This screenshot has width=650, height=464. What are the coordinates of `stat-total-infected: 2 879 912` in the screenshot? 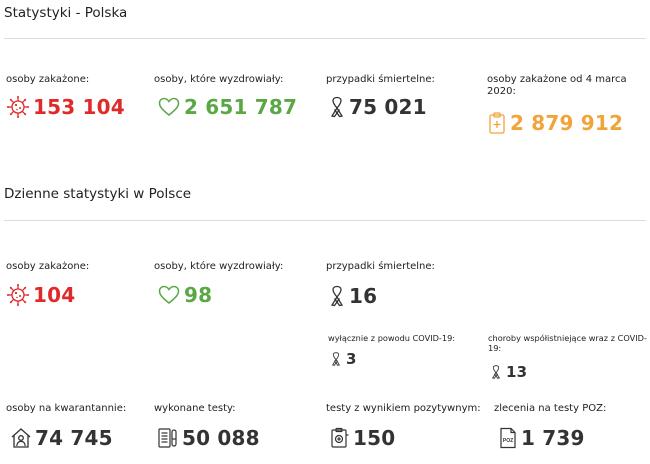 It's located at (555, 123).